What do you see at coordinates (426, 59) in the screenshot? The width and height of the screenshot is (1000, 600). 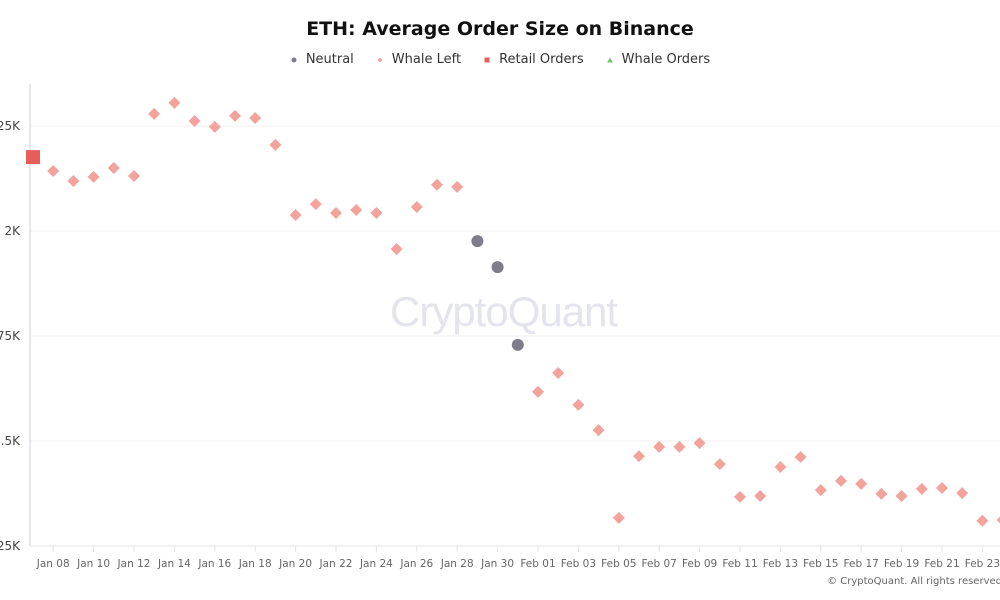 I see `legend-label: Whale Left` at bounding box center [426, 59].